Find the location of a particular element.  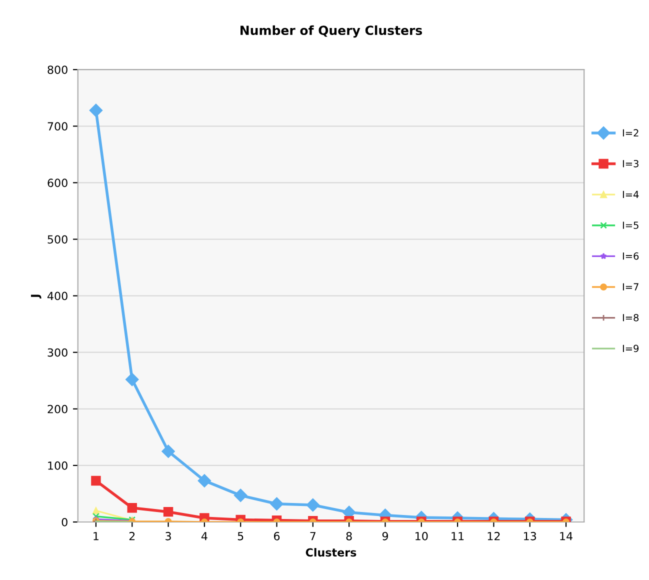

x-tick-label: 10 is located at coordinates (422, 536).